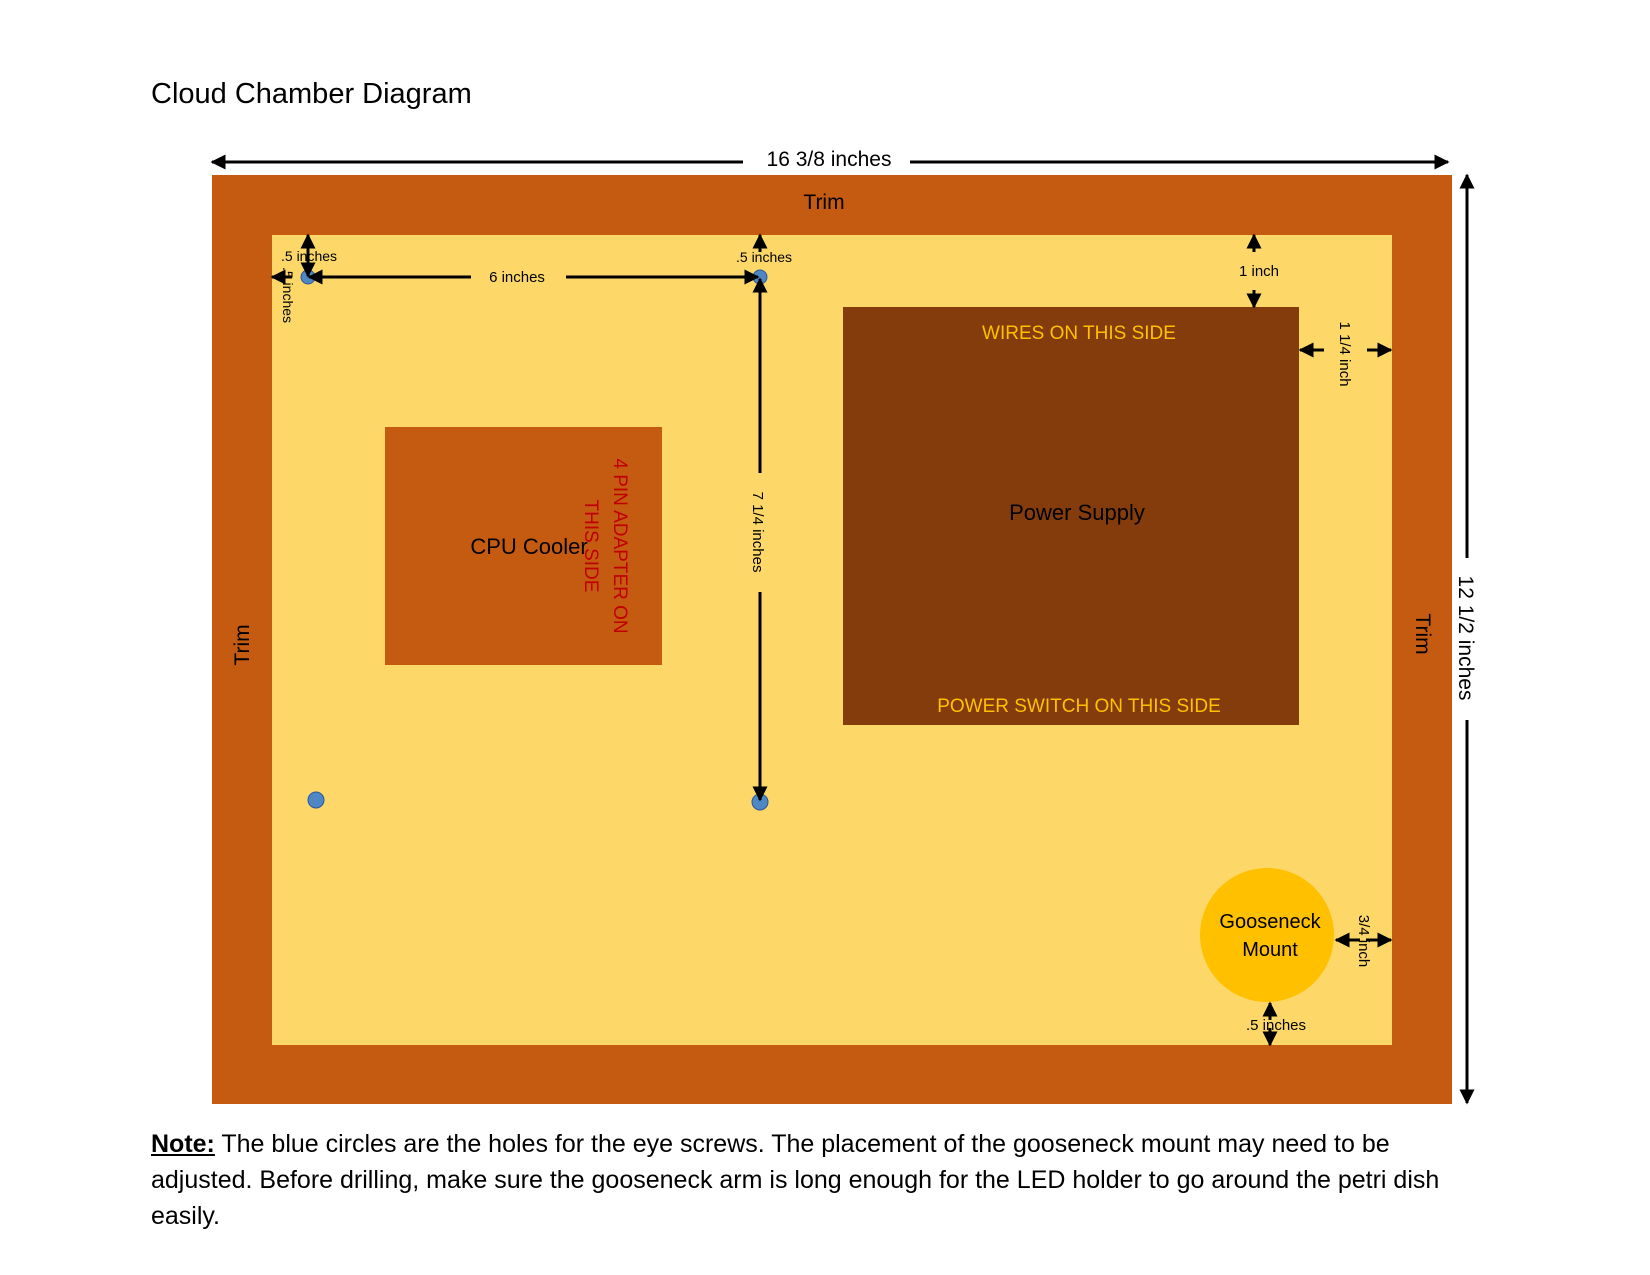  What do you see at coordinates (1259, 271) in the screenshot?
I see `psu-top-offset-label: 1 inch` at bounding box center [1259, 271].